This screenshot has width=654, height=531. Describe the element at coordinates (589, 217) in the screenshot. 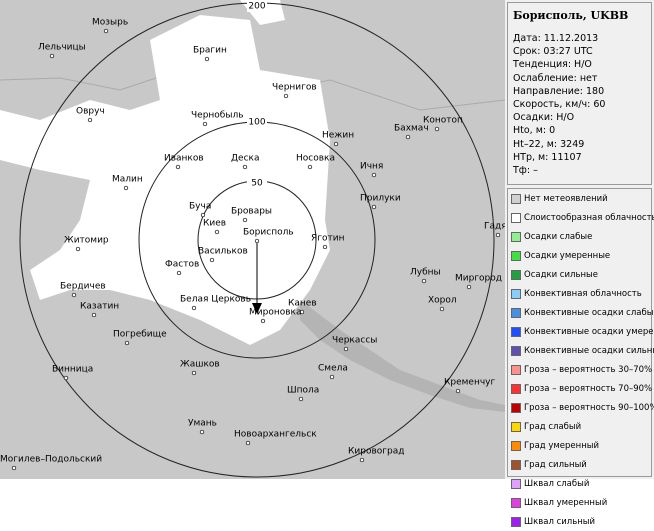

I see `legend-label: Слоистообразная облачность` at that location.